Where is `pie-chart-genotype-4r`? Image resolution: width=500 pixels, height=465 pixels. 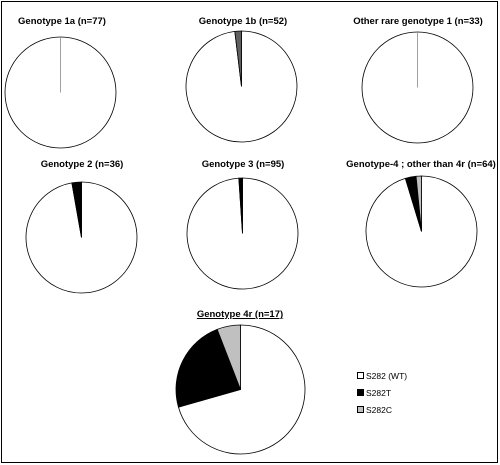 pie-chart-genotype-4r is located at coordinates (240, 389).